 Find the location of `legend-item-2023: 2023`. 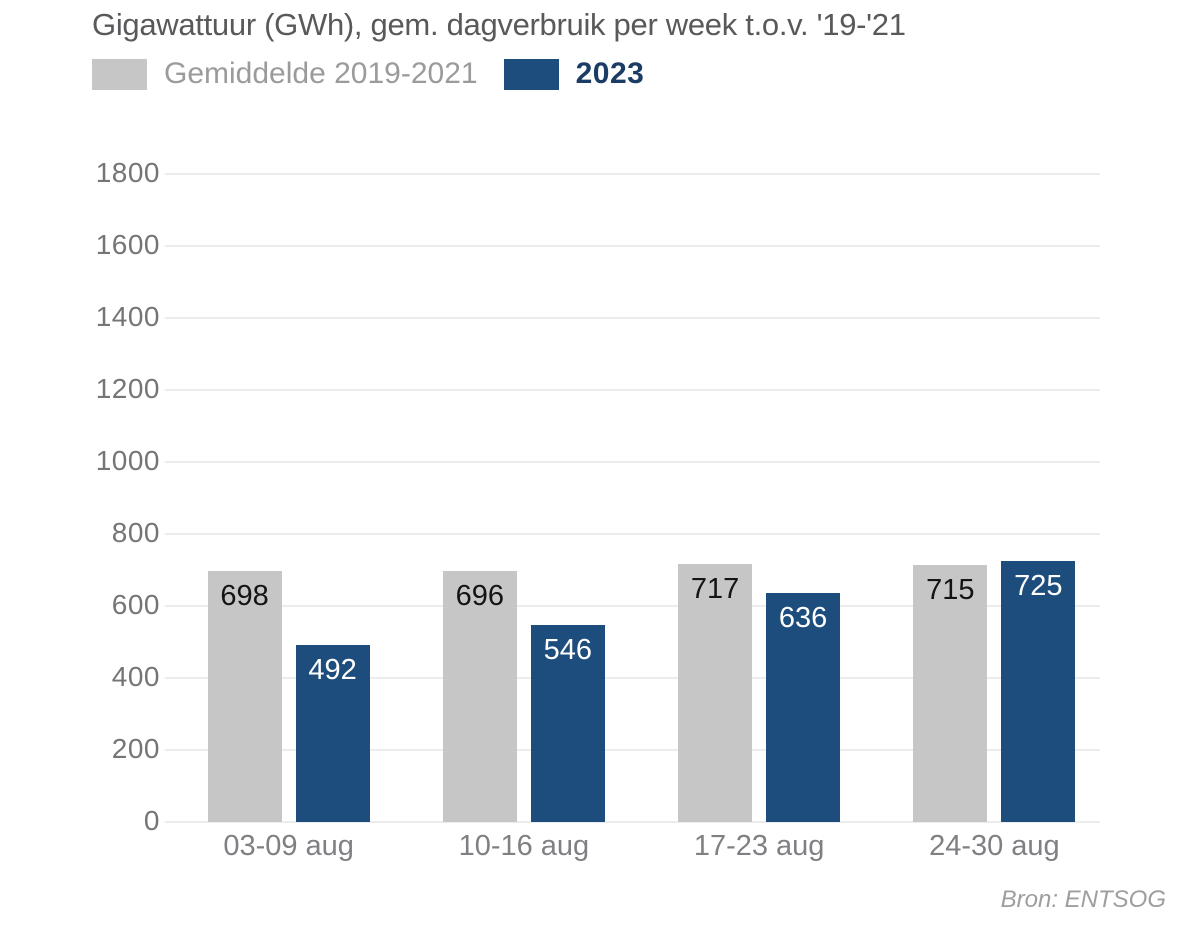

legend-item-2023: 2023 is located at coordinates (574, 74).